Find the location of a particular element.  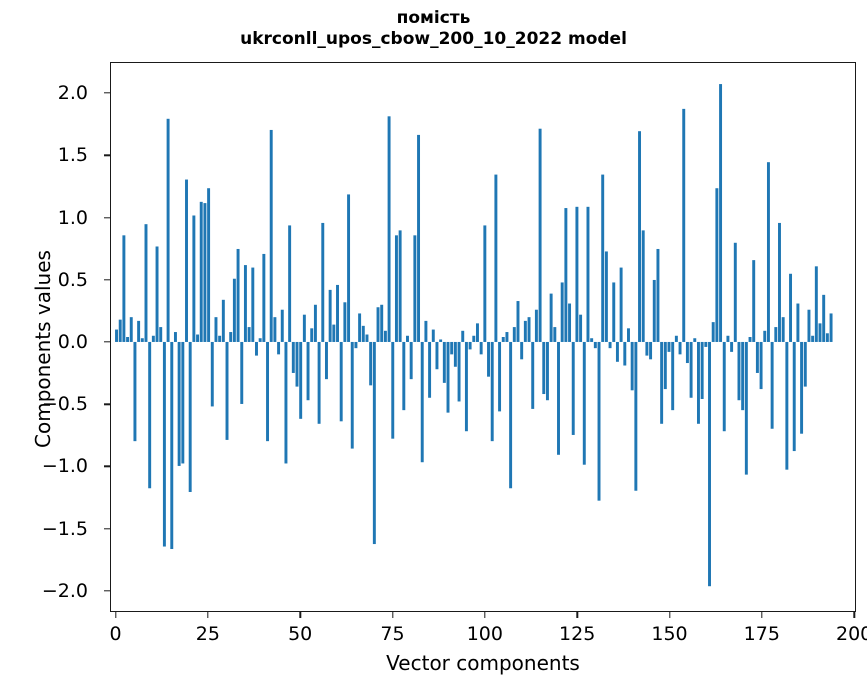

x-tick-label: 25 is located at coordinates (207, 634).